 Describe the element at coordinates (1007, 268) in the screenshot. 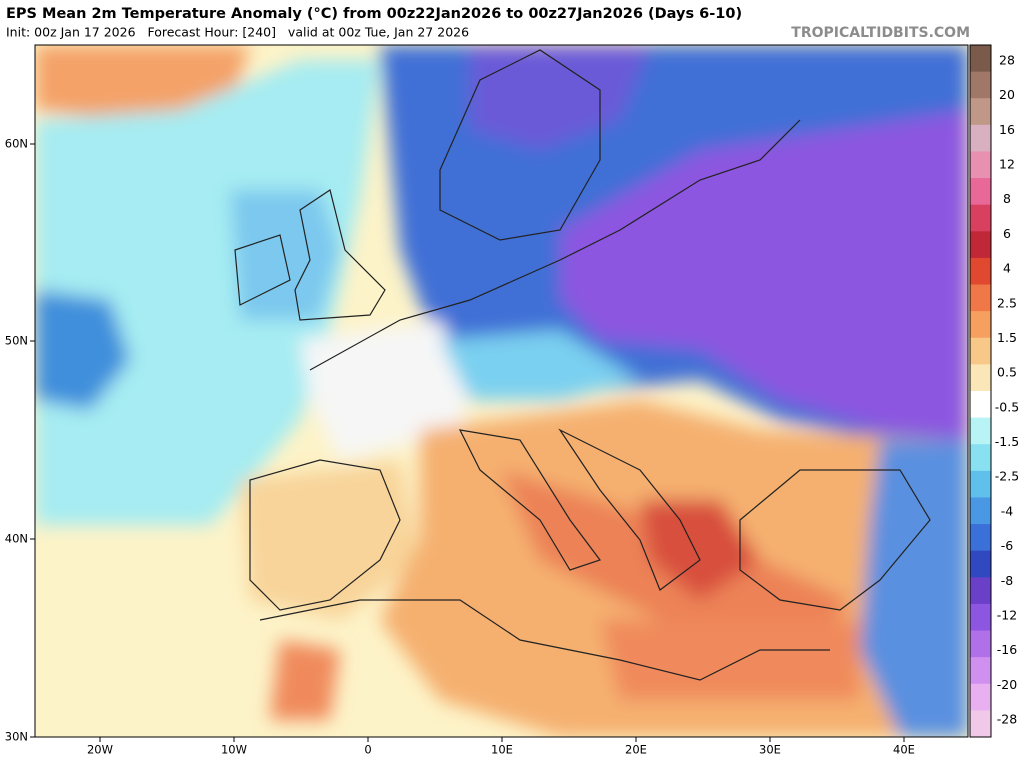

I see `colorbar-label: 4` at that location.